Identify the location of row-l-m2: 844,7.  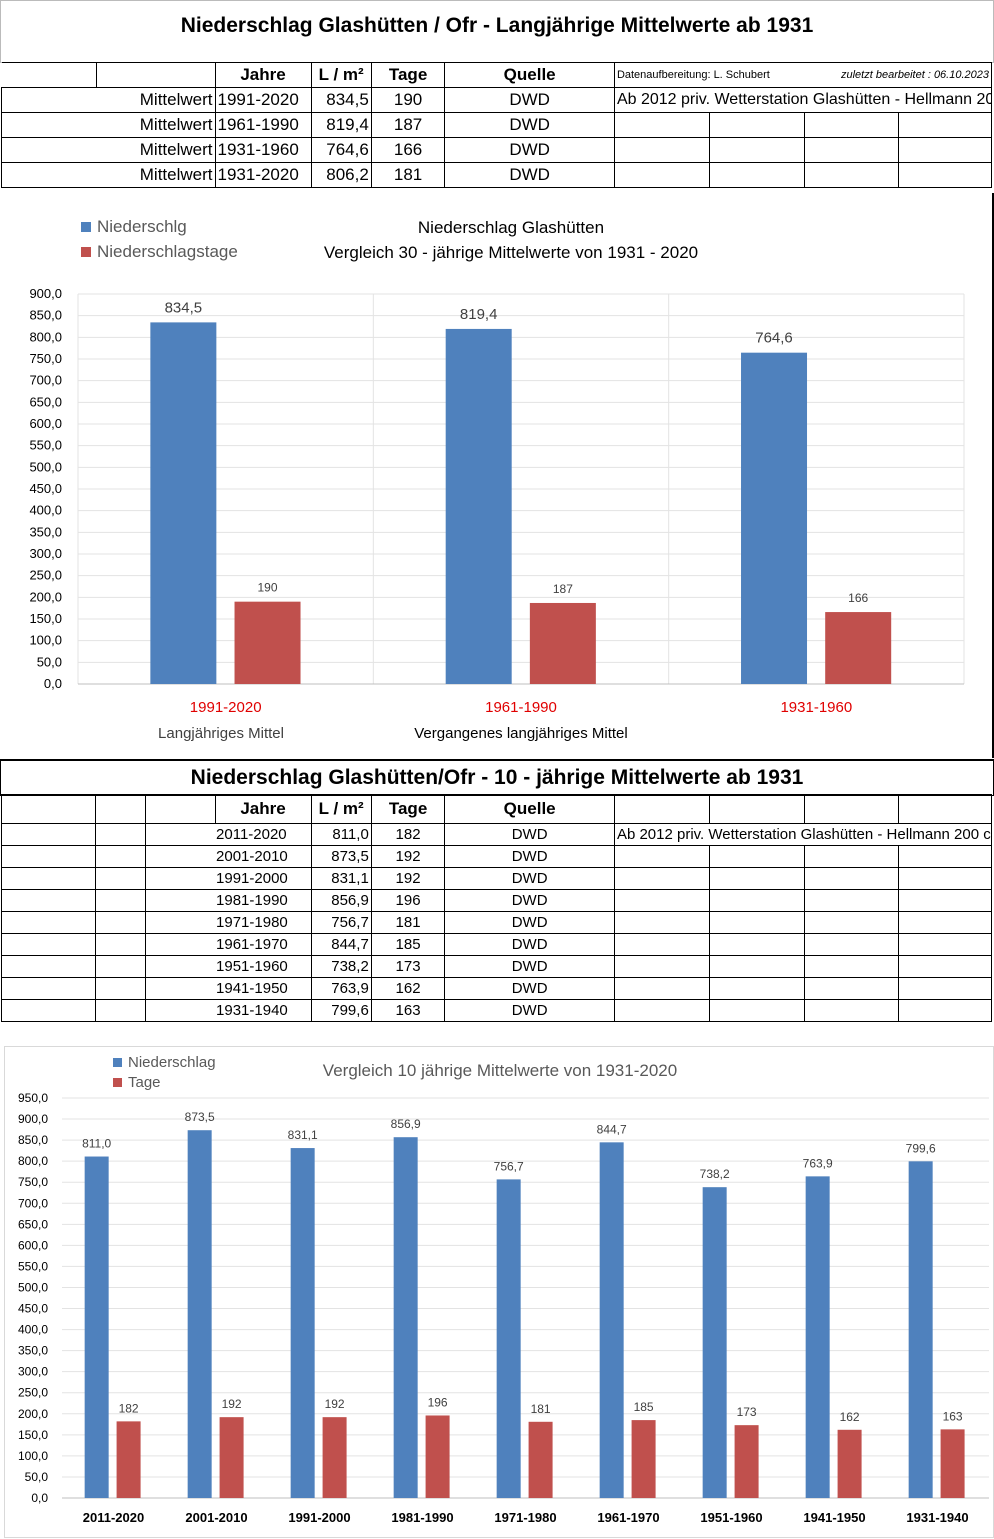
(341, 944).